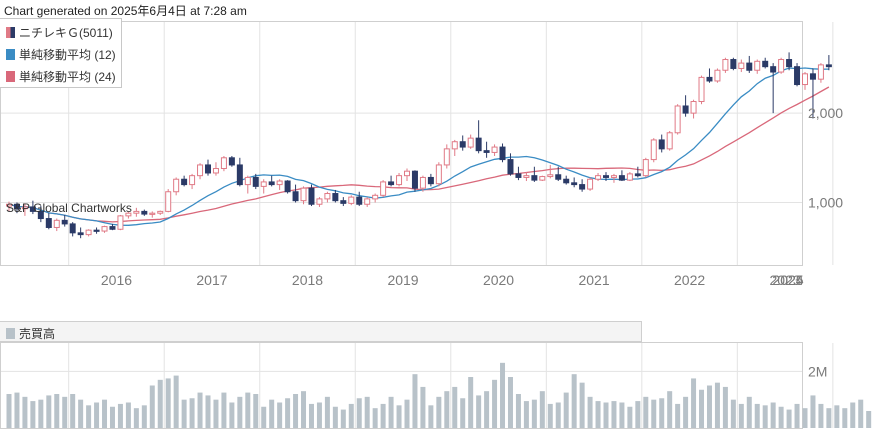  What do you see at coordinates (116, 280) in the screenshot?
I see `x-tick-label: 2016` at bounding box center [116, 280].